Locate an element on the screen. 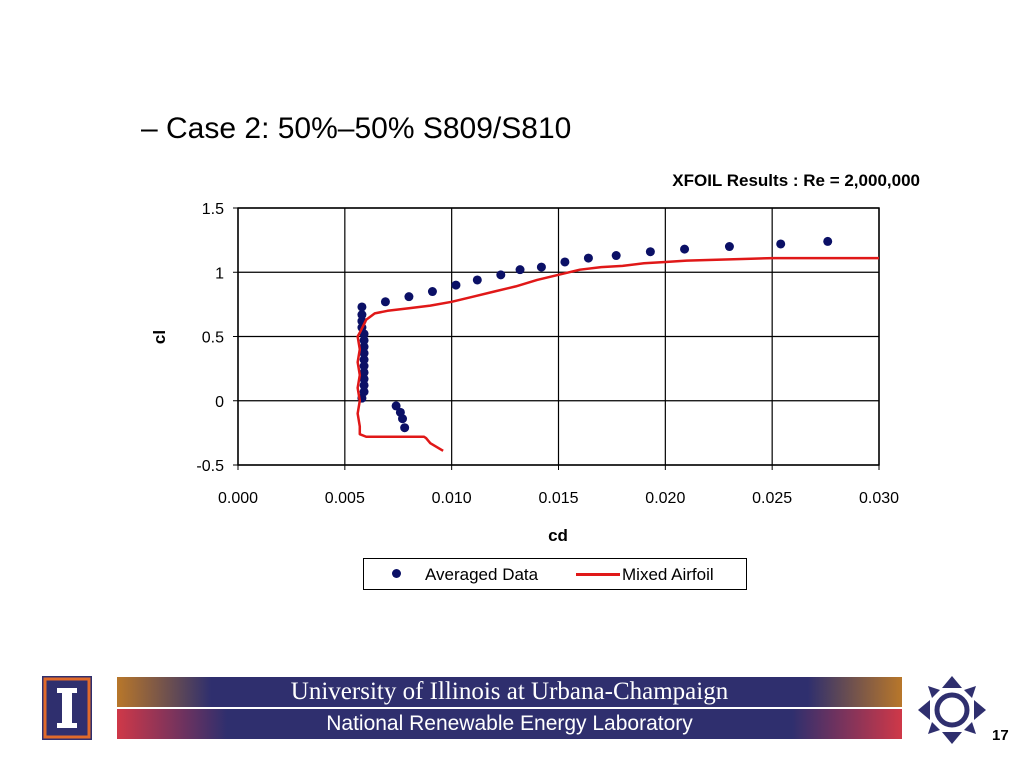 Image resolution: width=1024 pixels, height=768 pixels. x-tick-label: 0.000 is located at coordinates (238, 498).